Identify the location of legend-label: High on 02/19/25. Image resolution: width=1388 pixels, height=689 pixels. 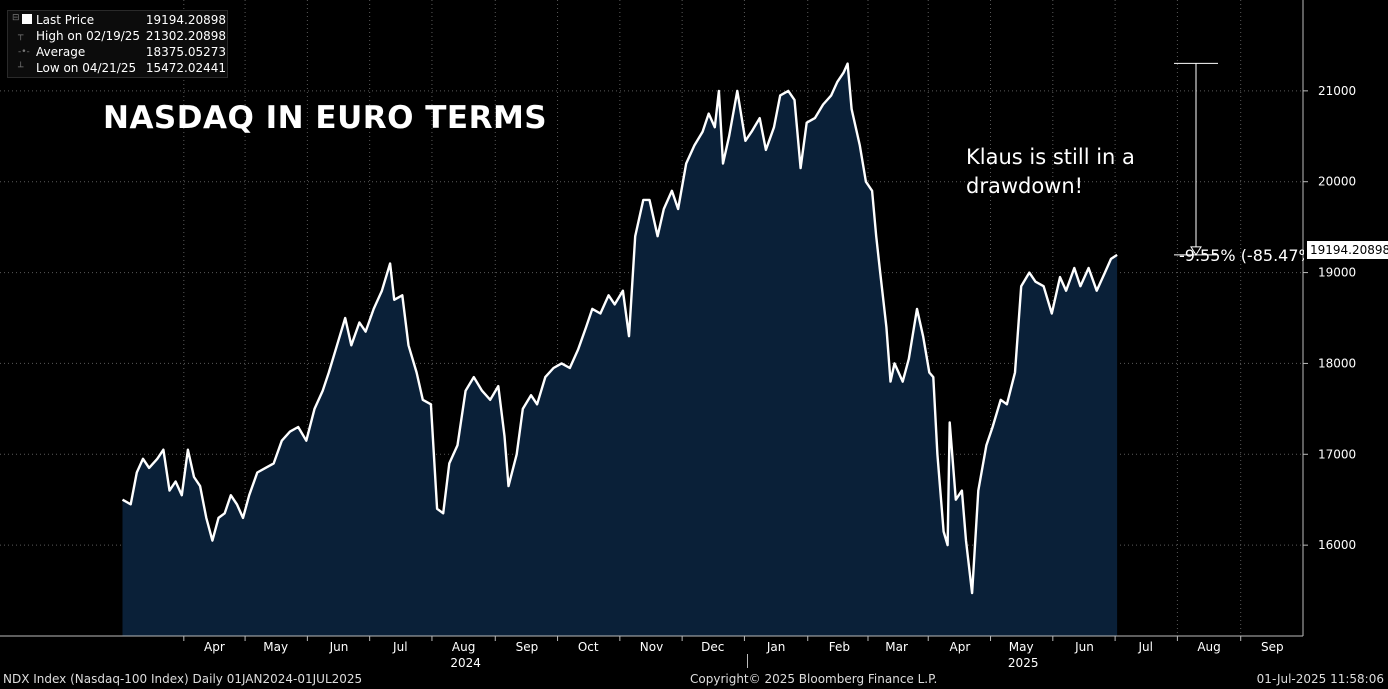
(88, 36).